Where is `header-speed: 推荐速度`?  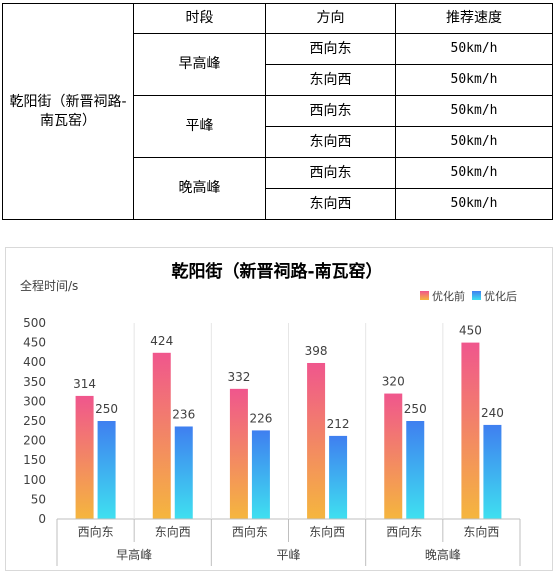
header-speed: 推荐速度 is located at coordinates (474, 18).